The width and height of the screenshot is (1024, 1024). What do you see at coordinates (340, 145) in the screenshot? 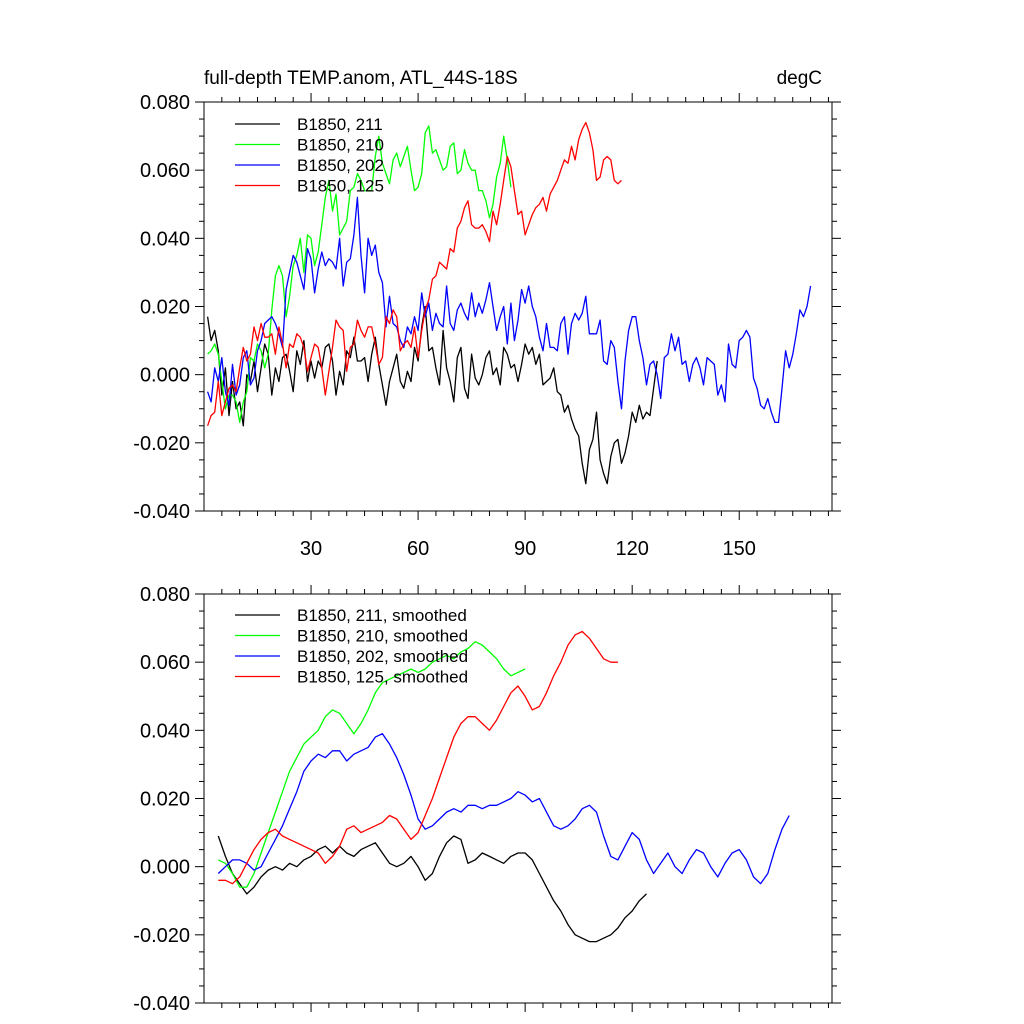
I see `legend-label: B1850, 210` at bounding box center [340, 145].